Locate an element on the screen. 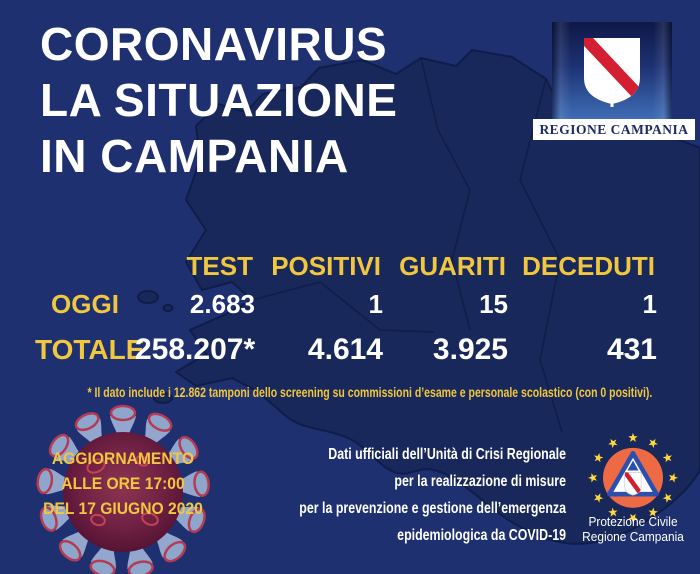 Image resolution: width=700 pixels, height=574 pixels. table-header-guariti: GUARITI is located at coordinates (452, 266).